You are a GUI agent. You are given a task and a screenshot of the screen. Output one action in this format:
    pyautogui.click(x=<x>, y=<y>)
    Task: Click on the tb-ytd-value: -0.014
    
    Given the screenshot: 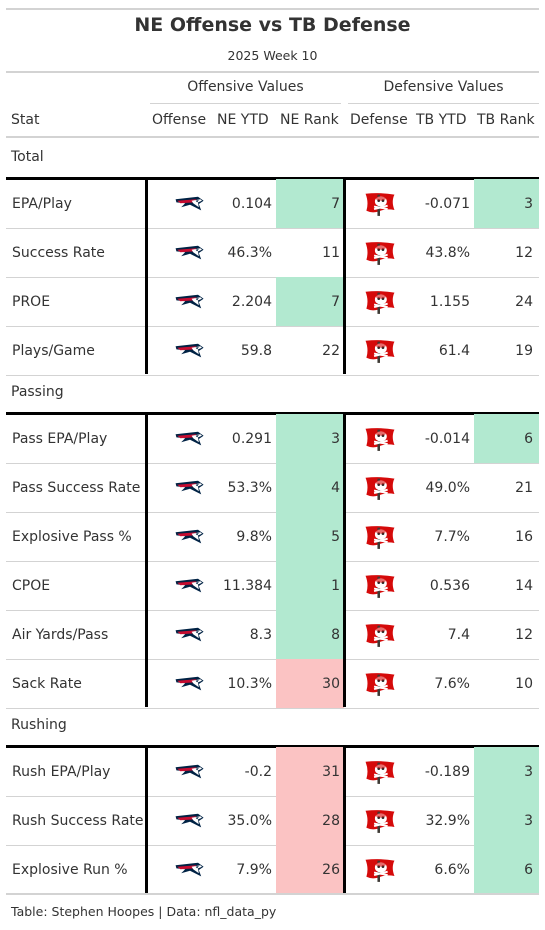 What is the action you would take?
    pyautogui.click(x=447, y=438)
    